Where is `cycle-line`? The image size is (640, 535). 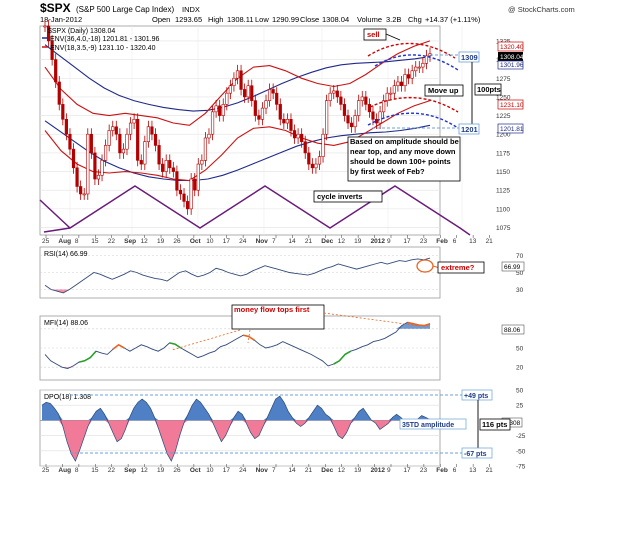
cycle-line is located at coordinates (255, 210).